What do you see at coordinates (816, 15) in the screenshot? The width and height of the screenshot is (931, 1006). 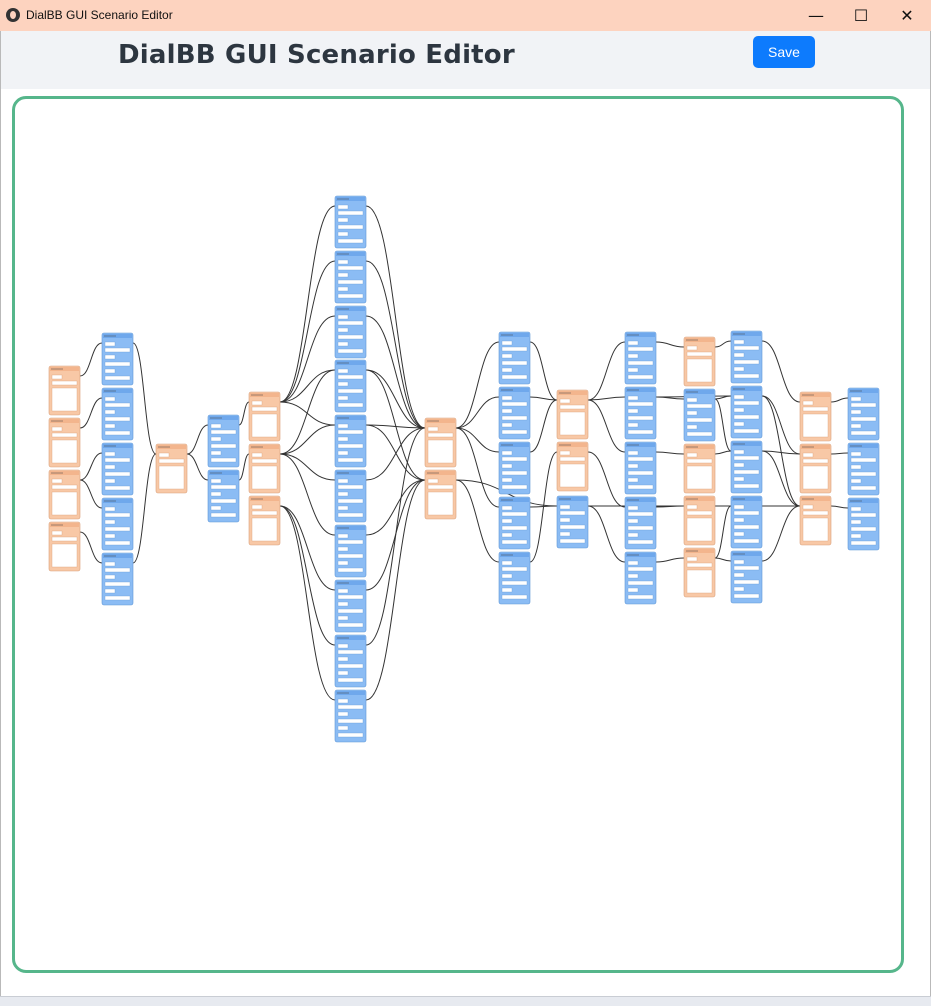 I see `minimize-button: —` at bounding box center [816, 15].